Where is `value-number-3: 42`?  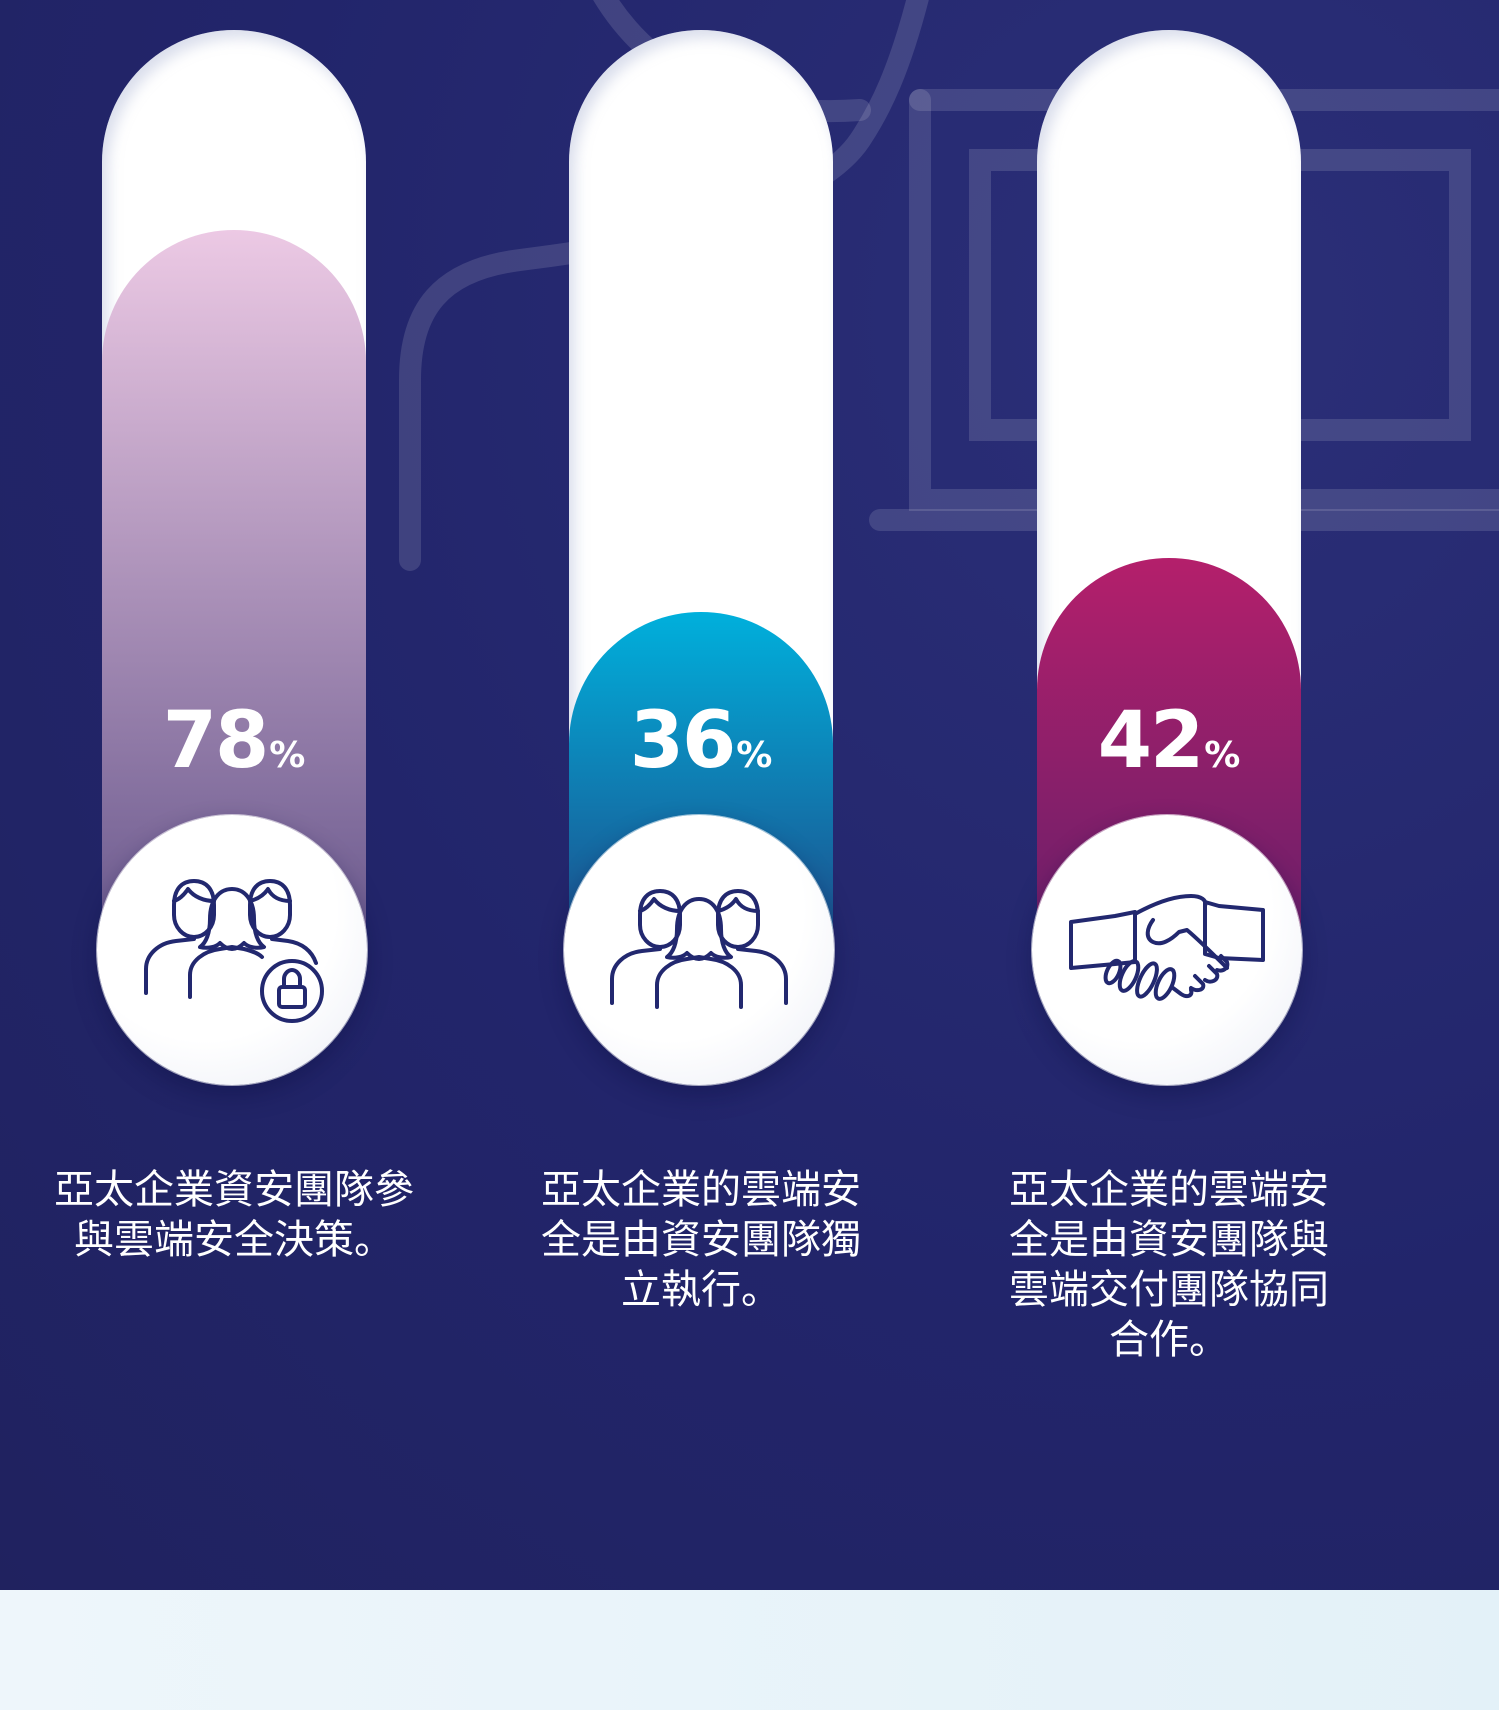 value-number-3: 42 is located at coordinates (1151, 741).